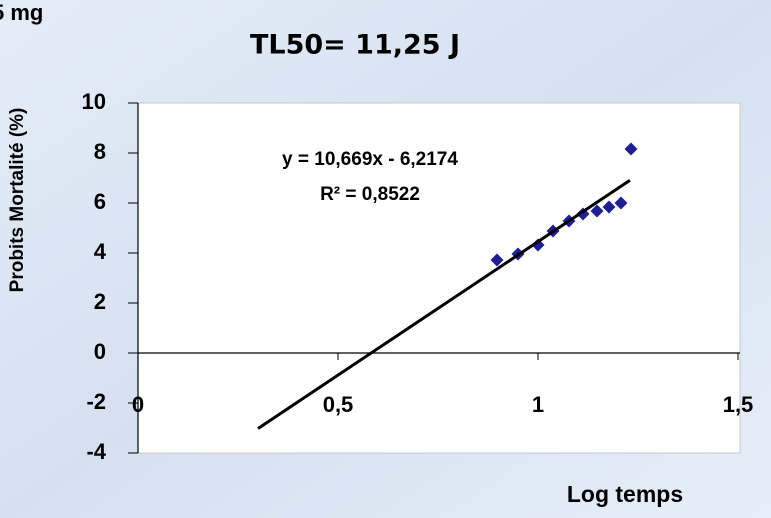  Describe the element at coordinates (17, 200) in the screenshot. I see `y-axis-label: Probits Mortalité (%)` at that location.